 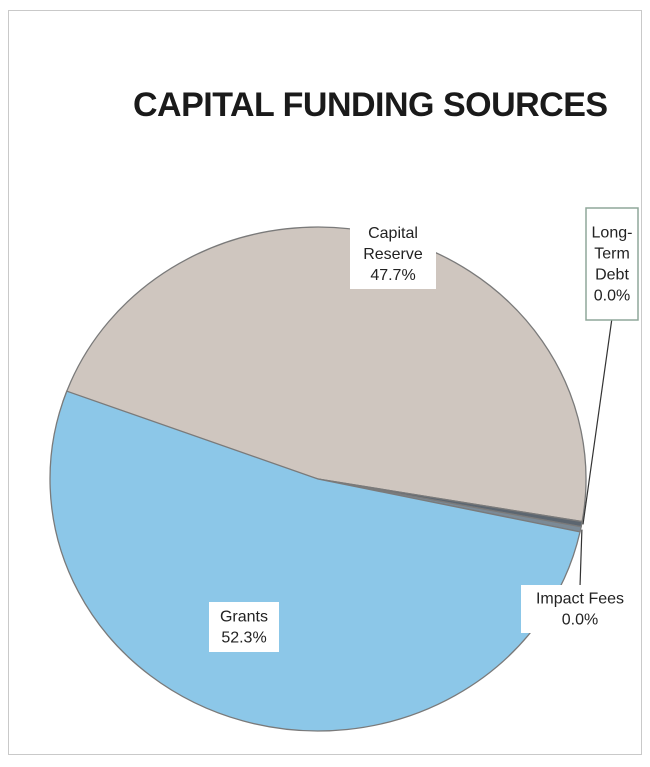 I want to click on data-label-box-capital-reserve, so click(x=393, y=254).